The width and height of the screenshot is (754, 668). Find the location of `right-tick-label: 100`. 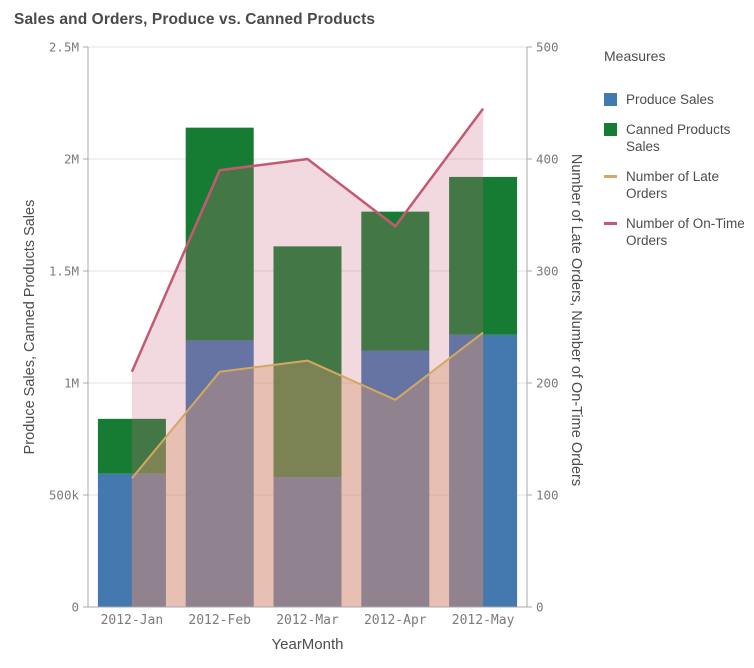

right-tick-label: 100 is located at coordinates (547, 495).